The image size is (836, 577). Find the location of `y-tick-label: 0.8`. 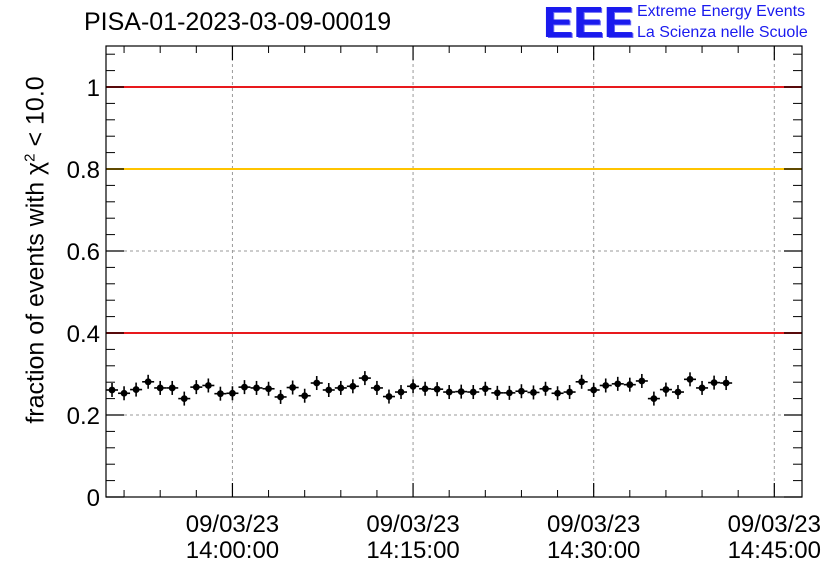

y-tick-label: 0.8 is located at coordinates (83, 170).